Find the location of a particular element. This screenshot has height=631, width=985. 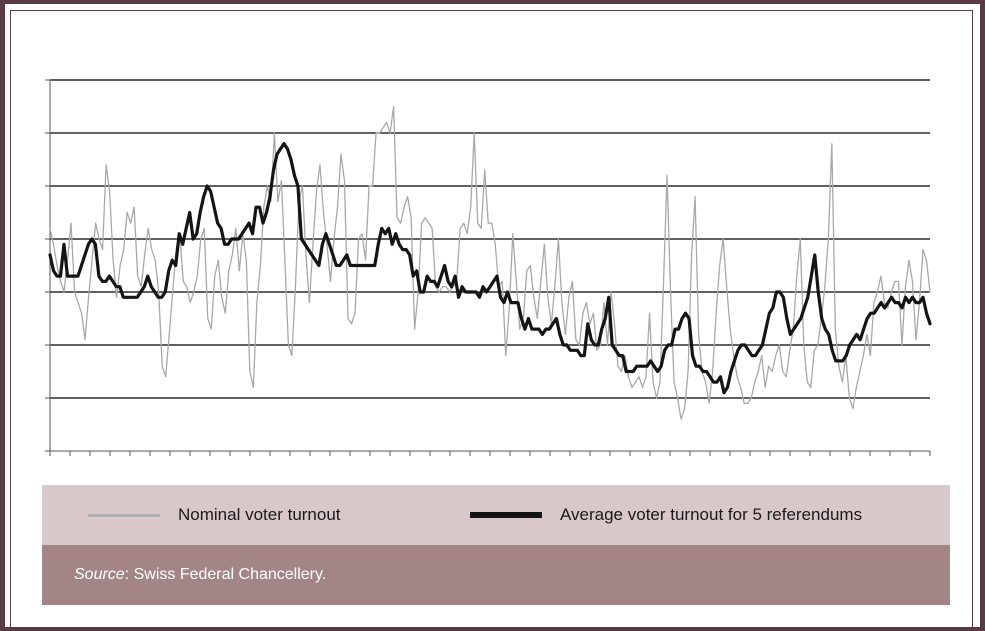

legend-swatch-average is located at coordinates (506, 515).